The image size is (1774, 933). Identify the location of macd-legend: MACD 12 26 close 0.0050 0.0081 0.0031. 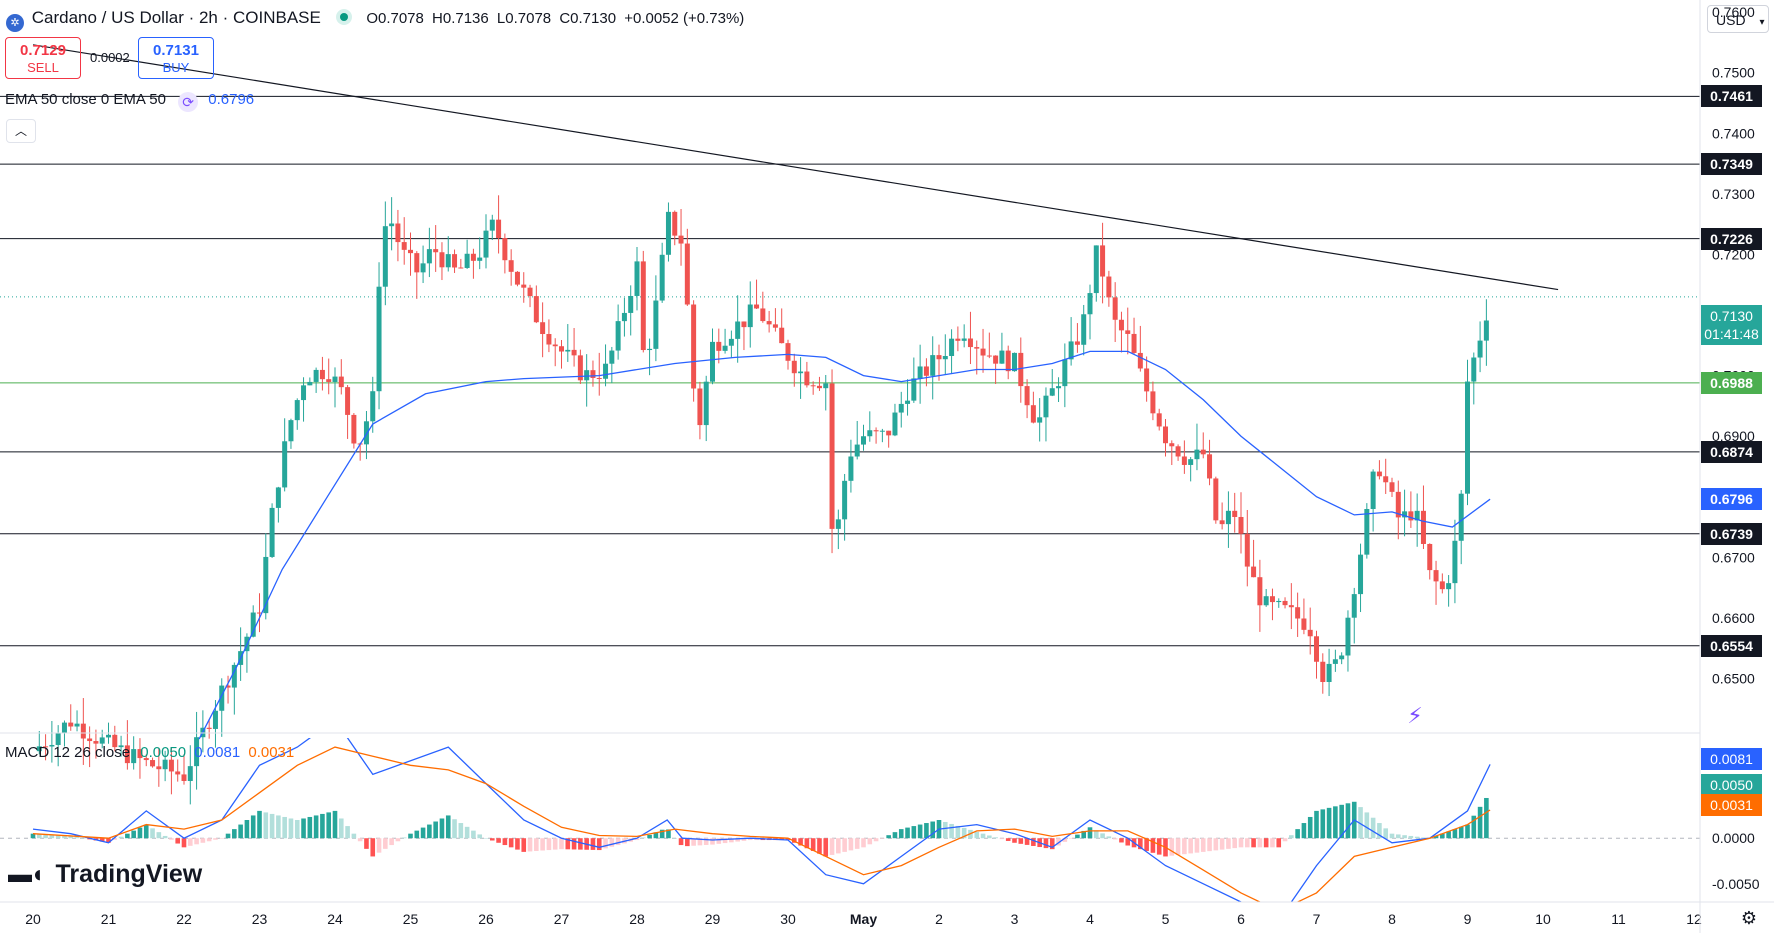
(149, 752).